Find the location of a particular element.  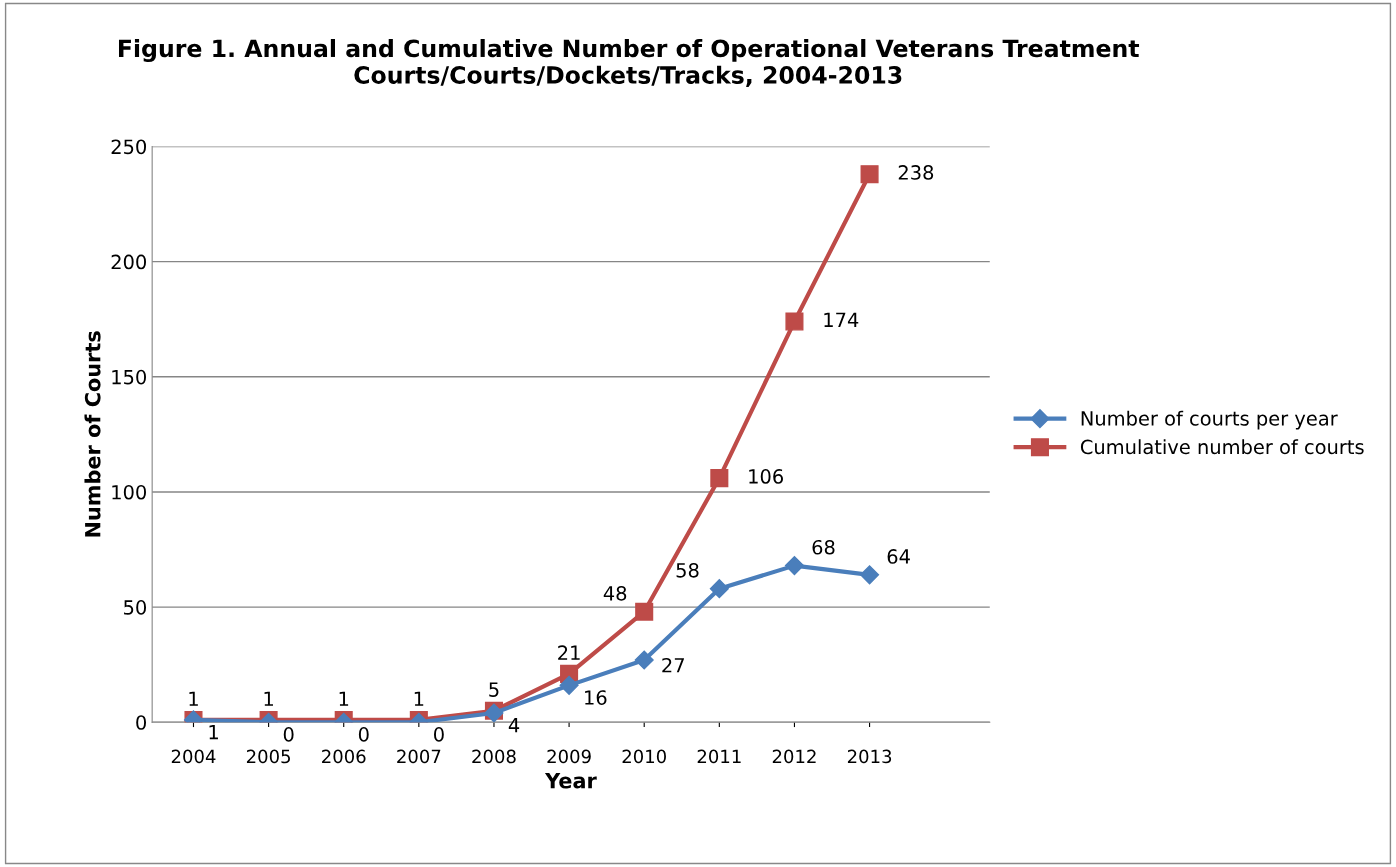

data-label: 16 is located at coordinates (596, 697).